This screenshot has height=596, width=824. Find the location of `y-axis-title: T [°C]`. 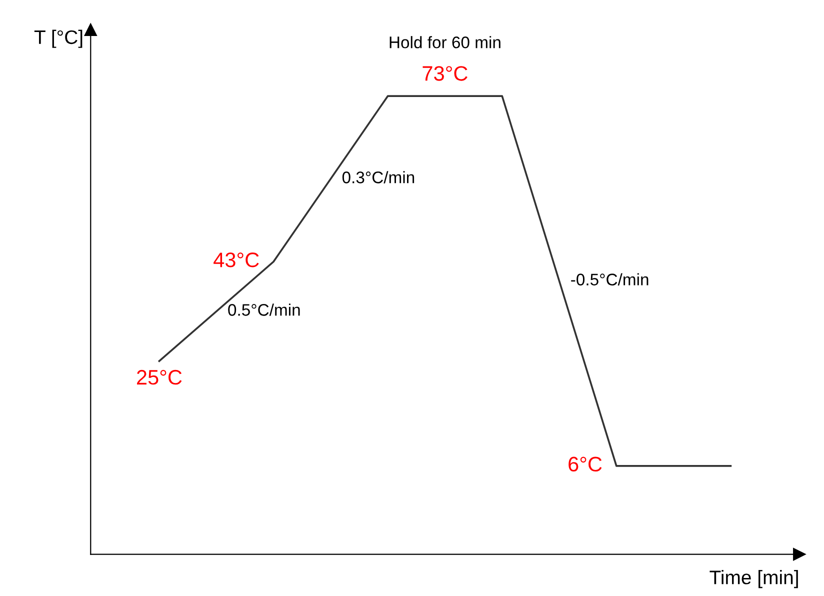

y-axis-title: T [°C] is located at coordinates (58, 39).